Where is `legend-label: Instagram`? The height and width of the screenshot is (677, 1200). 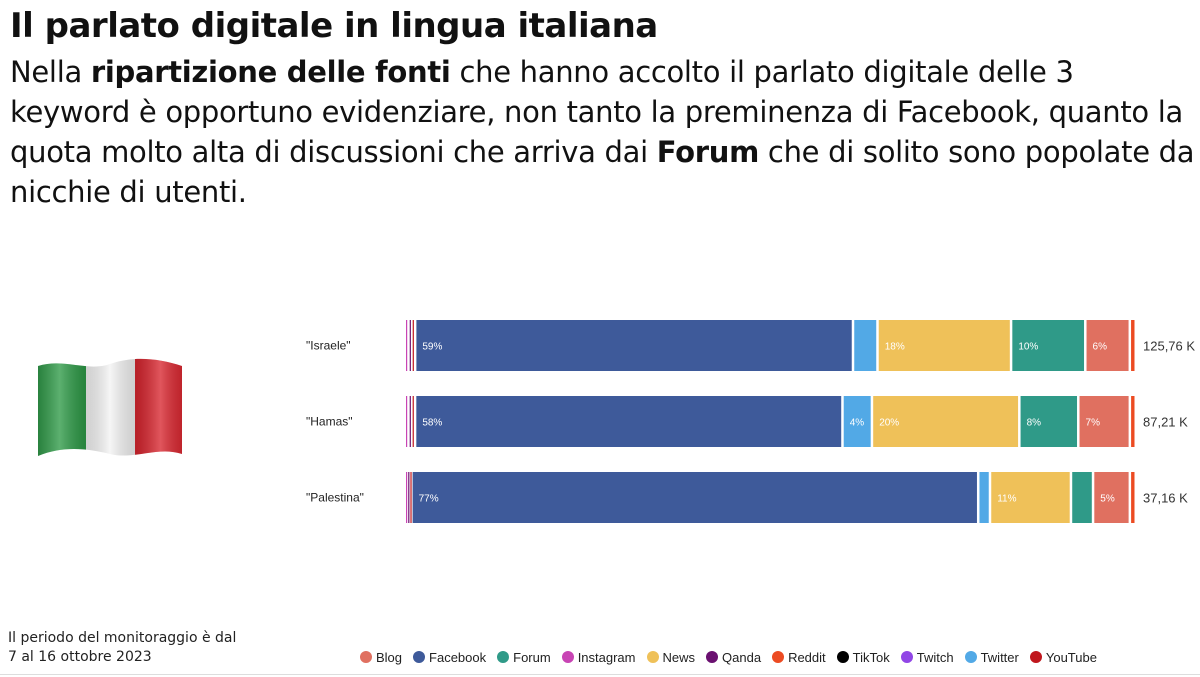
legend-label: Instagram is located at coordinates (606, 657).